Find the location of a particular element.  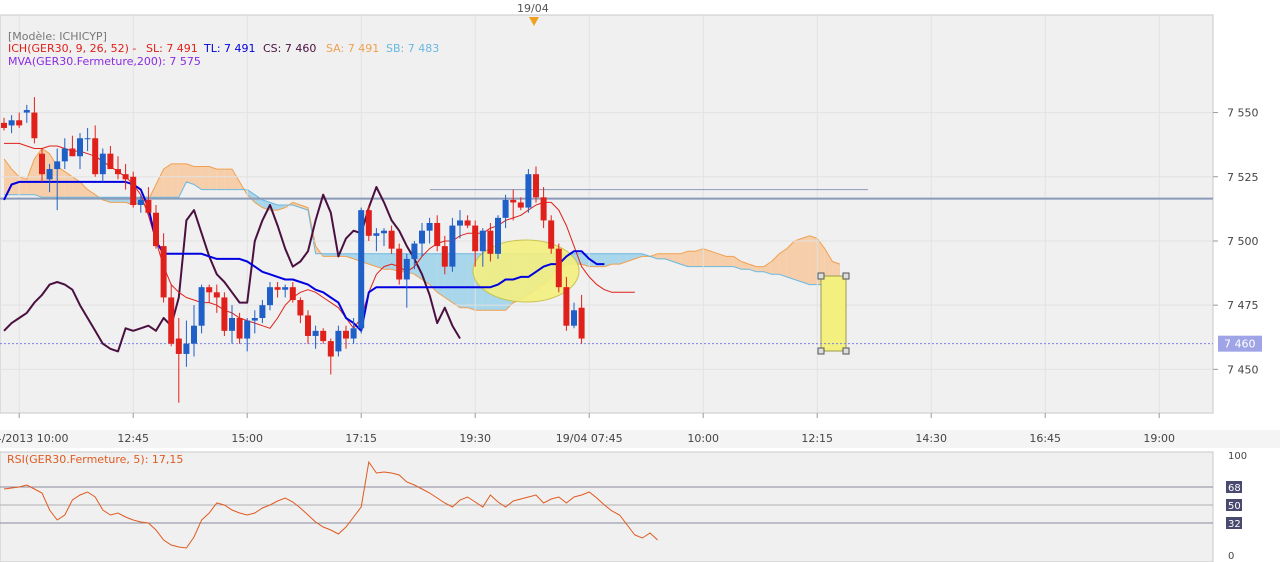

kijun-sen-line is located at coordinates (304, 256).